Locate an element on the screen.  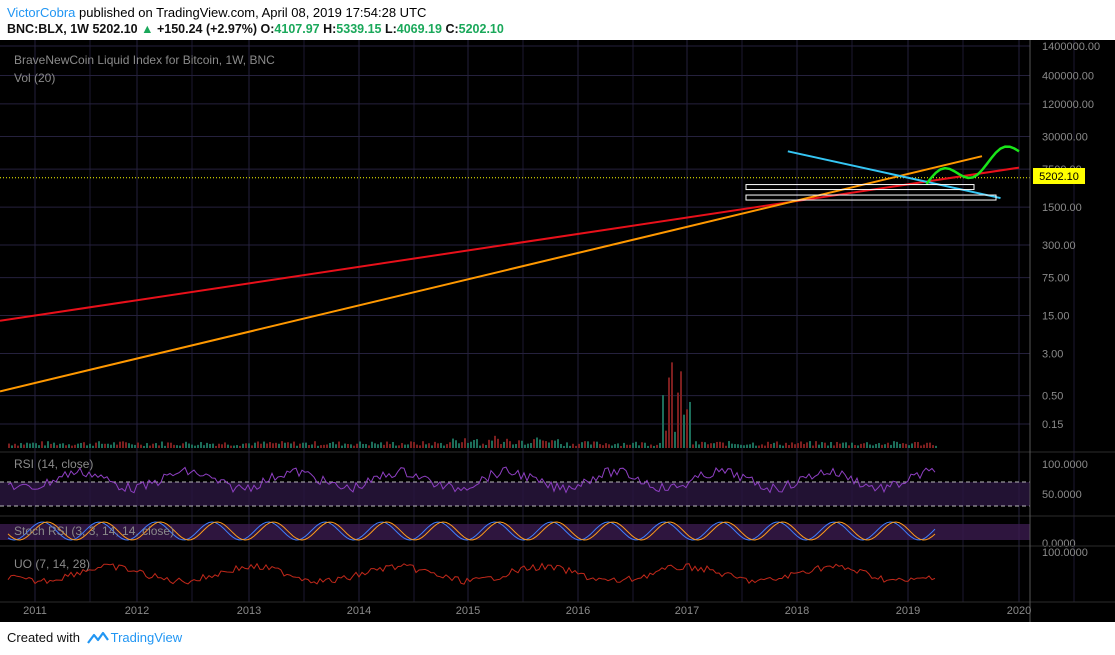
author-link: VictorCobra is located at coordinates (41, 12).